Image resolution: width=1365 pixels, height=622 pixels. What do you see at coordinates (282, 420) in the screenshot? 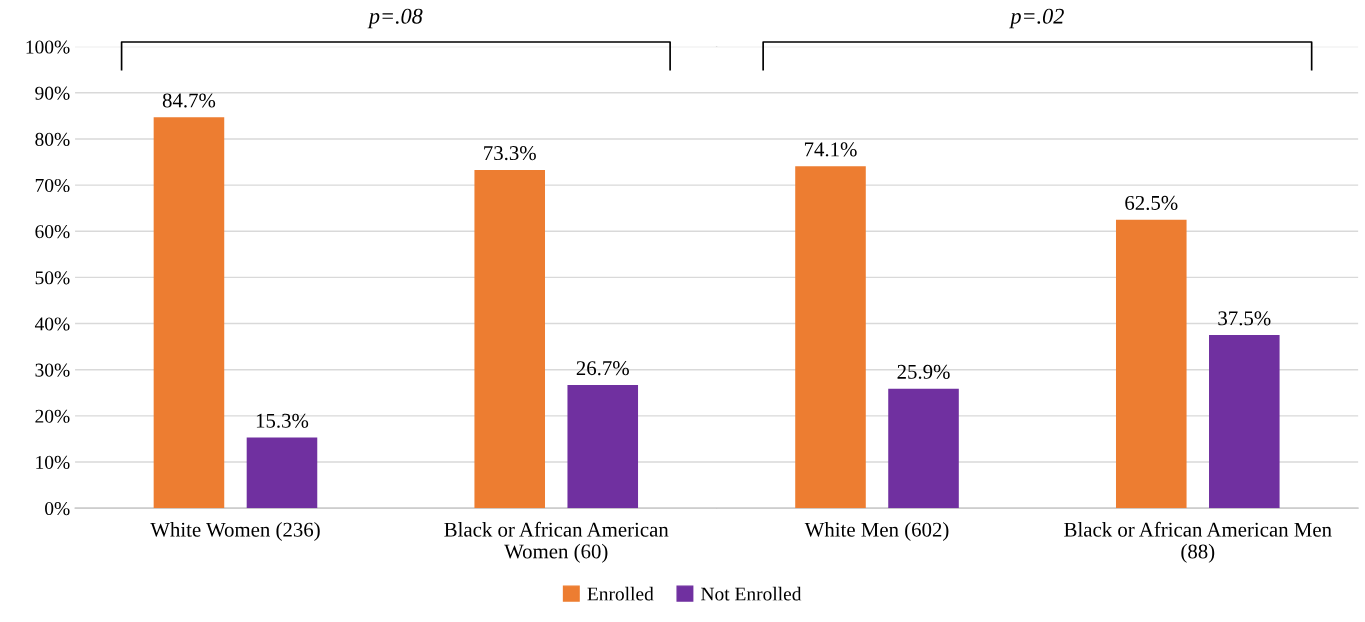
I see `data-label: 15.3%` at bounding box center [282, 420].